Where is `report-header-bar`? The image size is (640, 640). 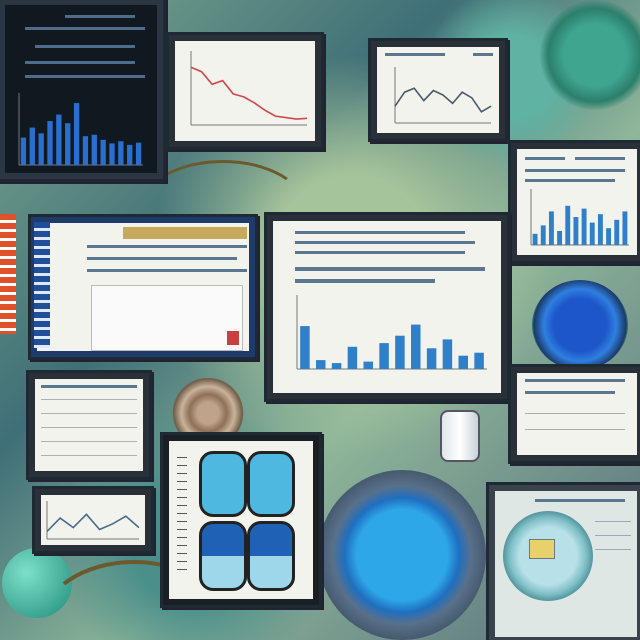
report-header-bar is located at coordinates (185, 233).